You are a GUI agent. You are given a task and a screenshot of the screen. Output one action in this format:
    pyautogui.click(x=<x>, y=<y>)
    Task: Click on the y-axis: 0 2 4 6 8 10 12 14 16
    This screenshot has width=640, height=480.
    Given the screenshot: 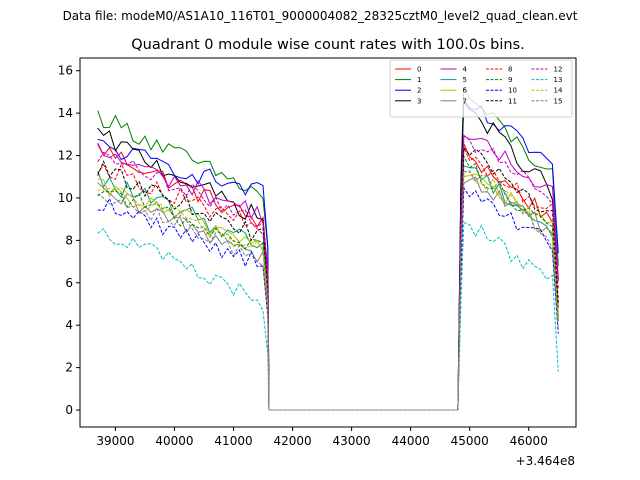 What is the action you would take?
    pyautogui.click(x=69, y=240)
    